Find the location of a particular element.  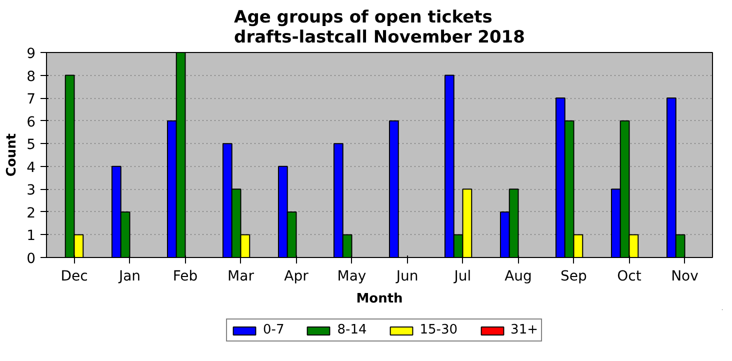

y-tick-label: 3 is located at coordinates (31, 190).